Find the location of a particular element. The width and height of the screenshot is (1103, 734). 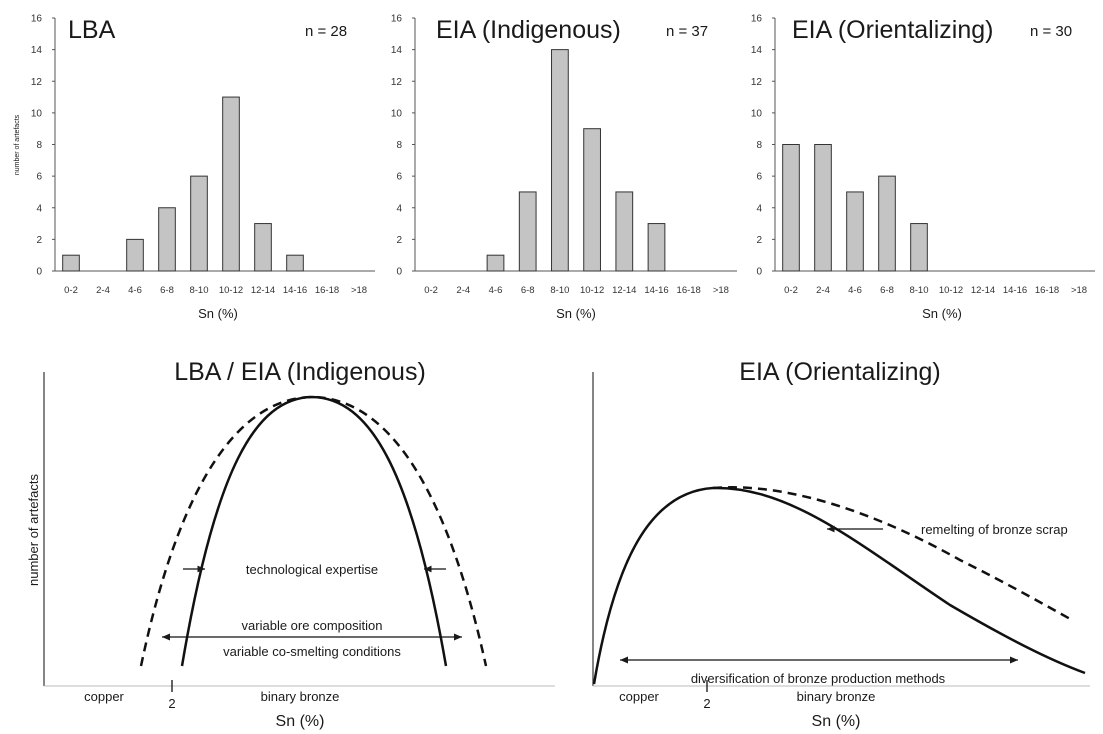

panel-title: EIA (Indigenous) is located at coordinates (528, 30).